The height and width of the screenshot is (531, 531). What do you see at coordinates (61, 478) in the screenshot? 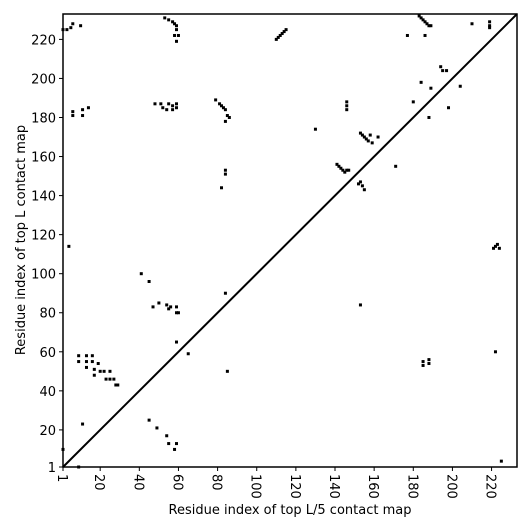
I see `x-tick-label: 1` at bounding box center [61, 478].